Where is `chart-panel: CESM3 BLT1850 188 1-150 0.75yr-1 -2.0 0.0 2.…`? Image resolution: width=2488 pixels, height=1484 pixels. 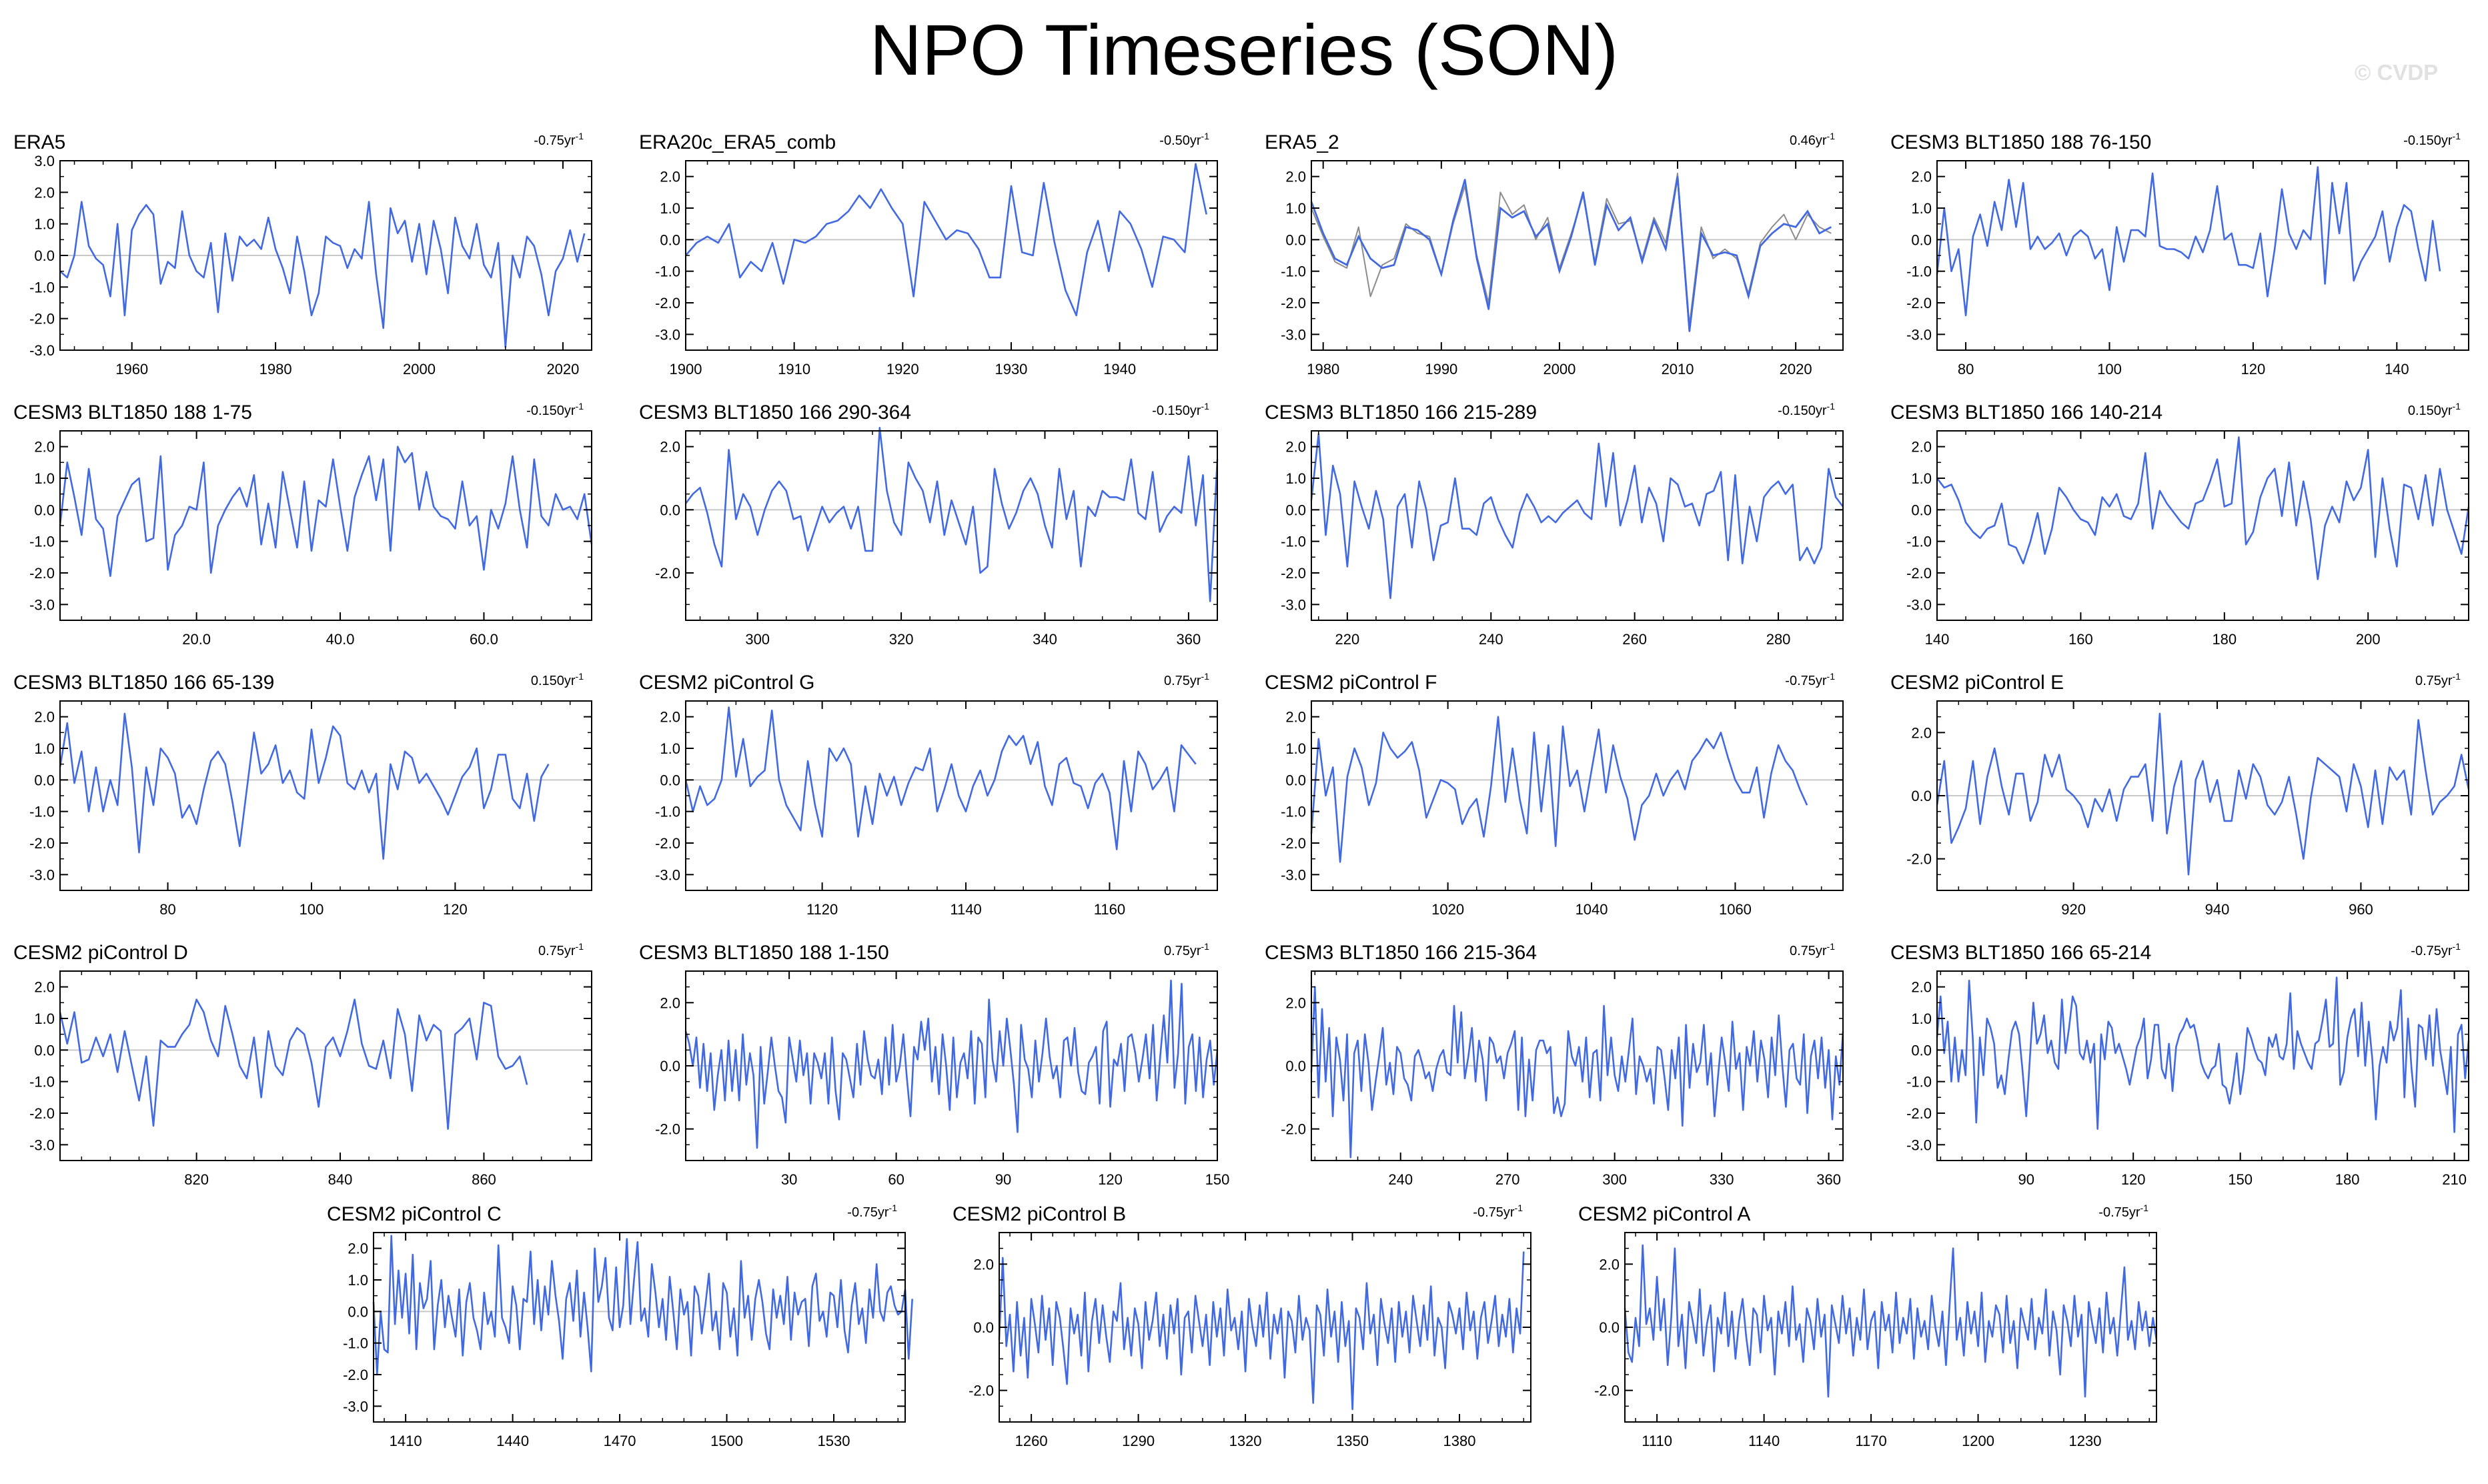
chart-panel: CESM3 BLT1850 188 1-150 0.75yr-1 -2.0 0.0 2.… is located at coordinates (934, 1064).